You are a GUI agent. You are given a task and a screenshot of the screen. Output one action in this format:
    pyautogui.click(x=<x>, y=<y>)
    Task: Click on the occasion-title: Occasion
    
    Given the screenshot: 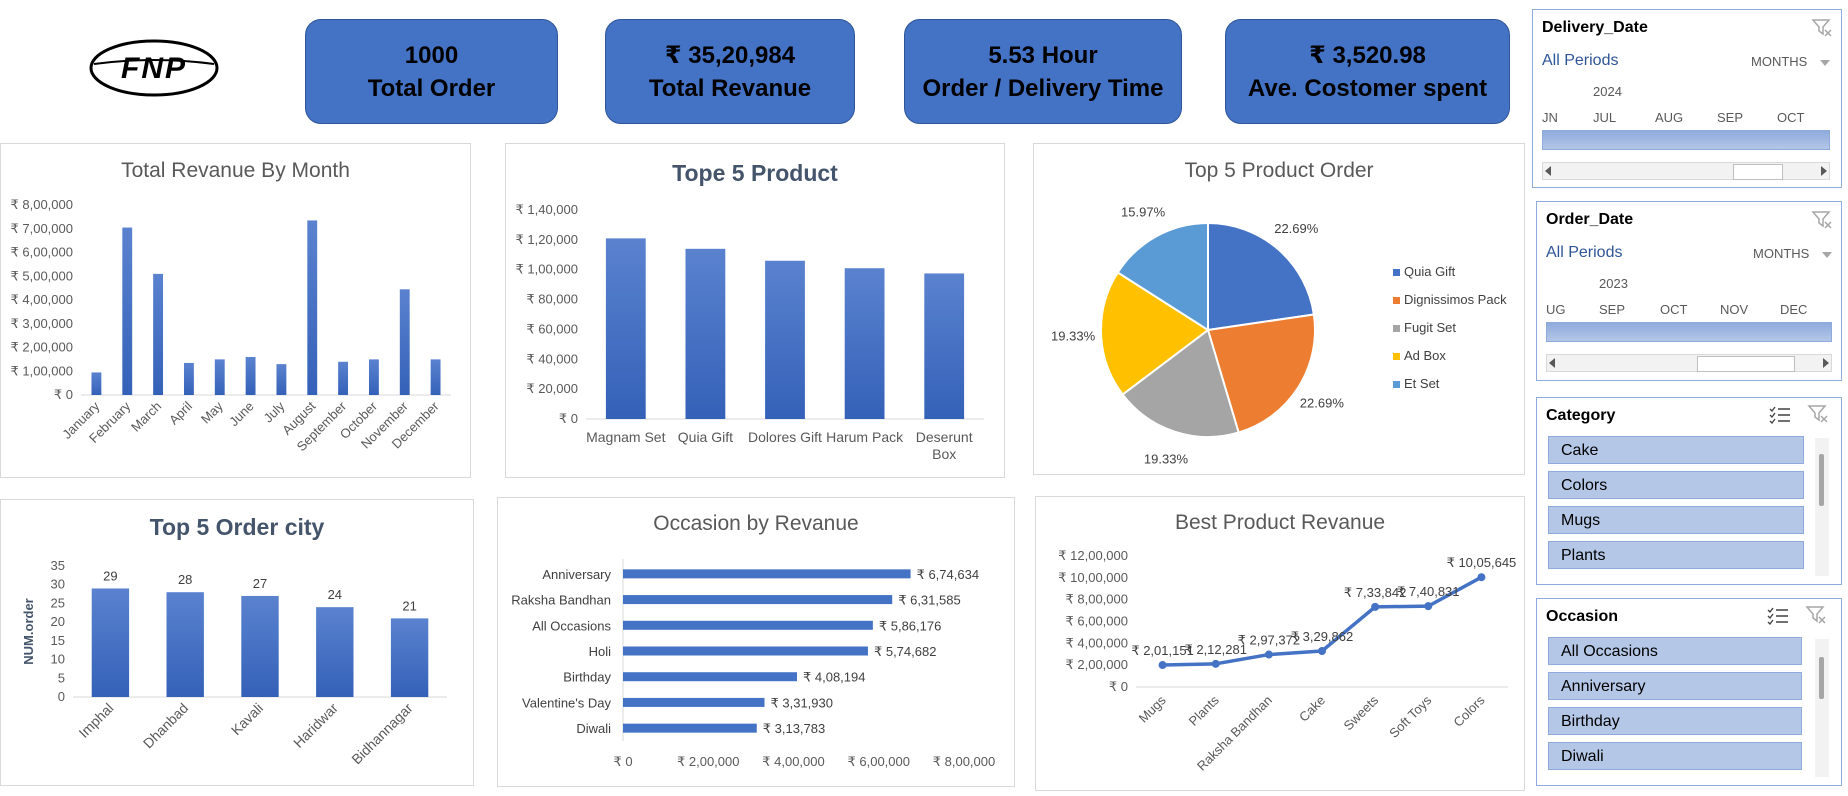 What is the action you would take?
    pyautogui.click(x=1582, y=616)
    